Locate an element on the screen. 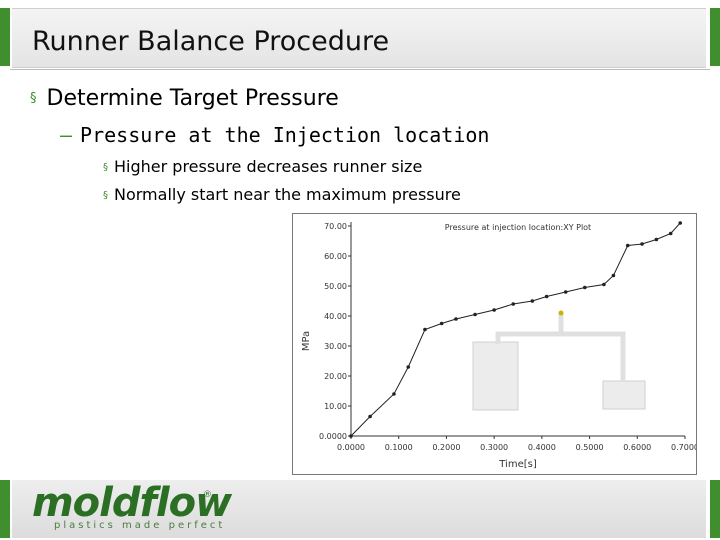 The image size is (720, 540). bullet-level2: – Pressure at the Injection location is located at coordinates (274, 135).